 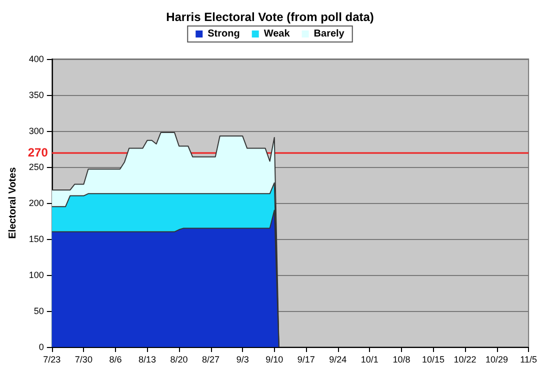 What do you see at coordinates (52, 359) in the screenshot?
I see `x-tick-label: 7/23` at bounding box center [52, 359].